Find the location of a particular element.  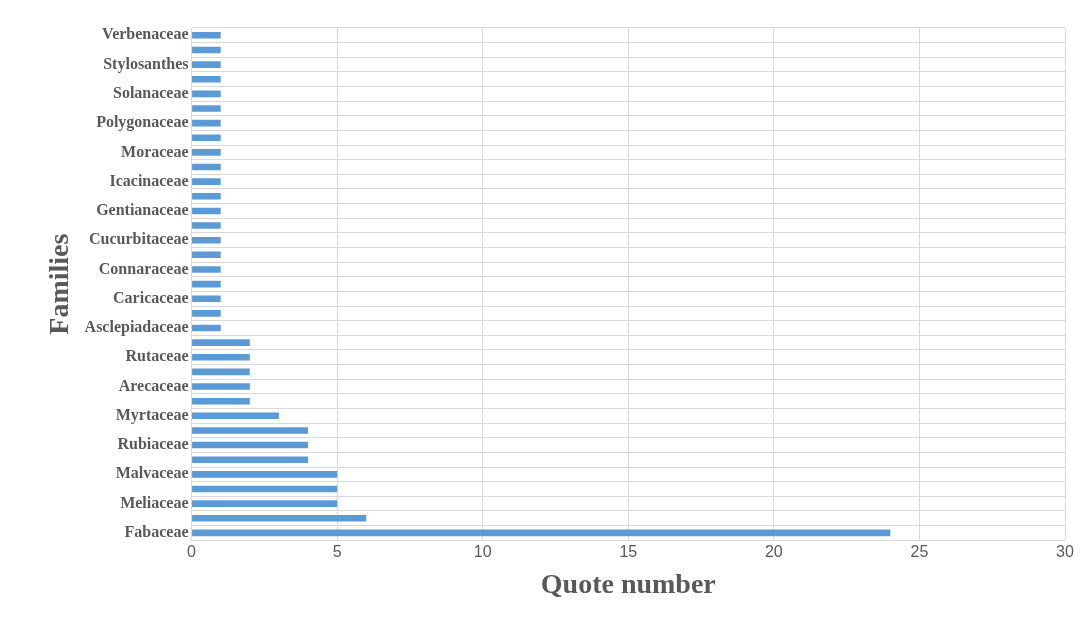

y-tick-label: Asclepiadaceae is located at coordinates (136, 327).